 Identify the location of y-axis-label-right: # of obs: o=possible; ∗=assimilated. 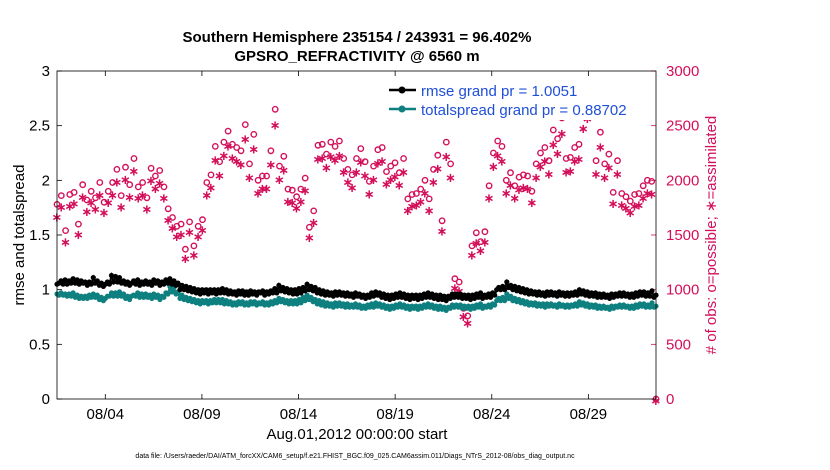
(711, 235).